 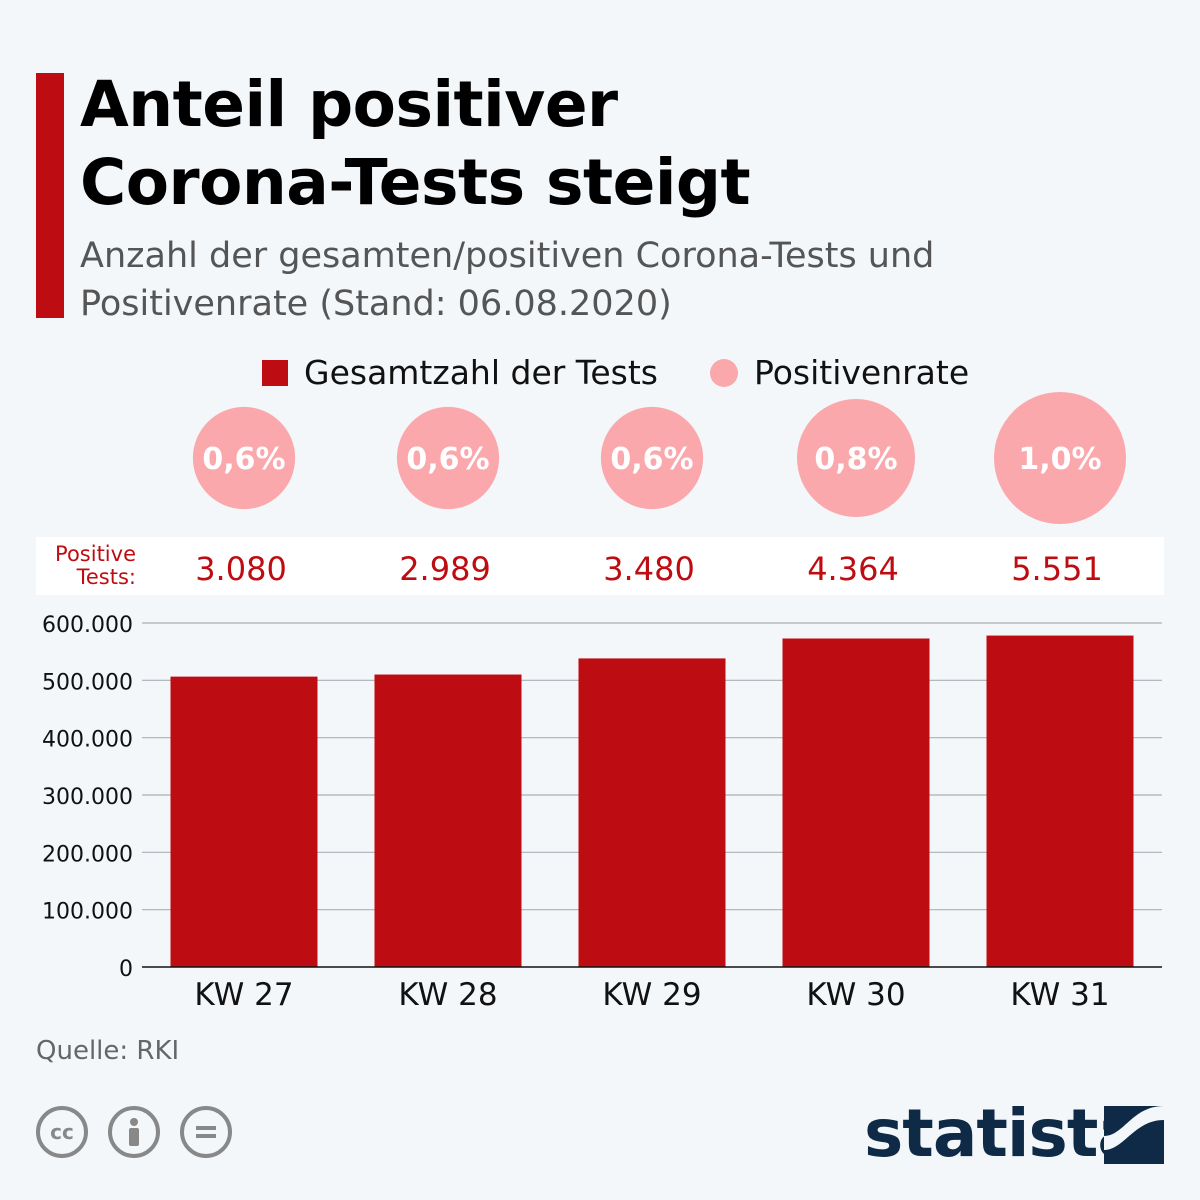 I want to click on title-line-2: Corona-Tests steigt, so click(x=415, y=182).